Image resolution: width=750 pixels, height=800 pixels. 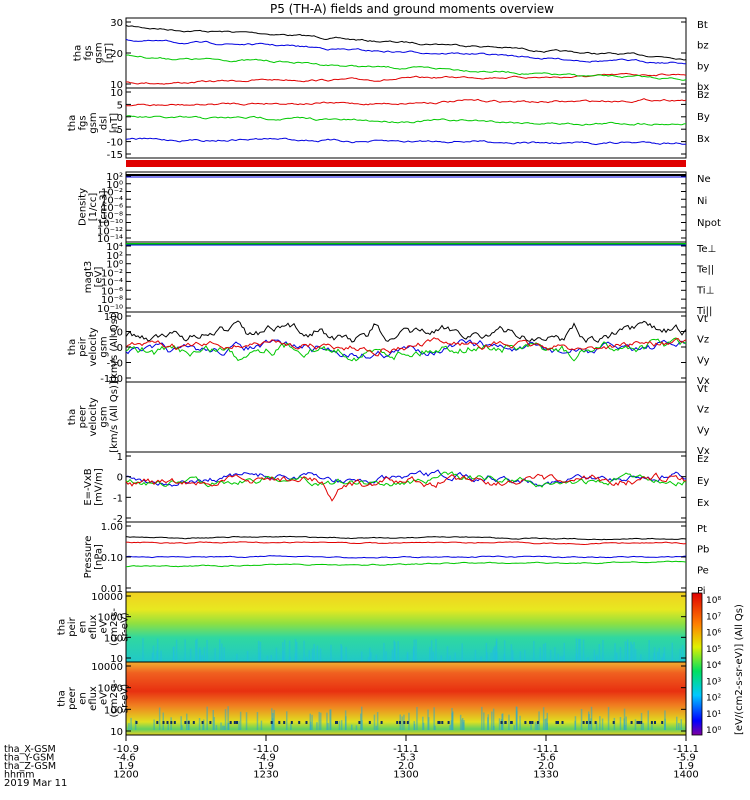 I want to click on ytick-label: 10², so click(x=114, y=177).